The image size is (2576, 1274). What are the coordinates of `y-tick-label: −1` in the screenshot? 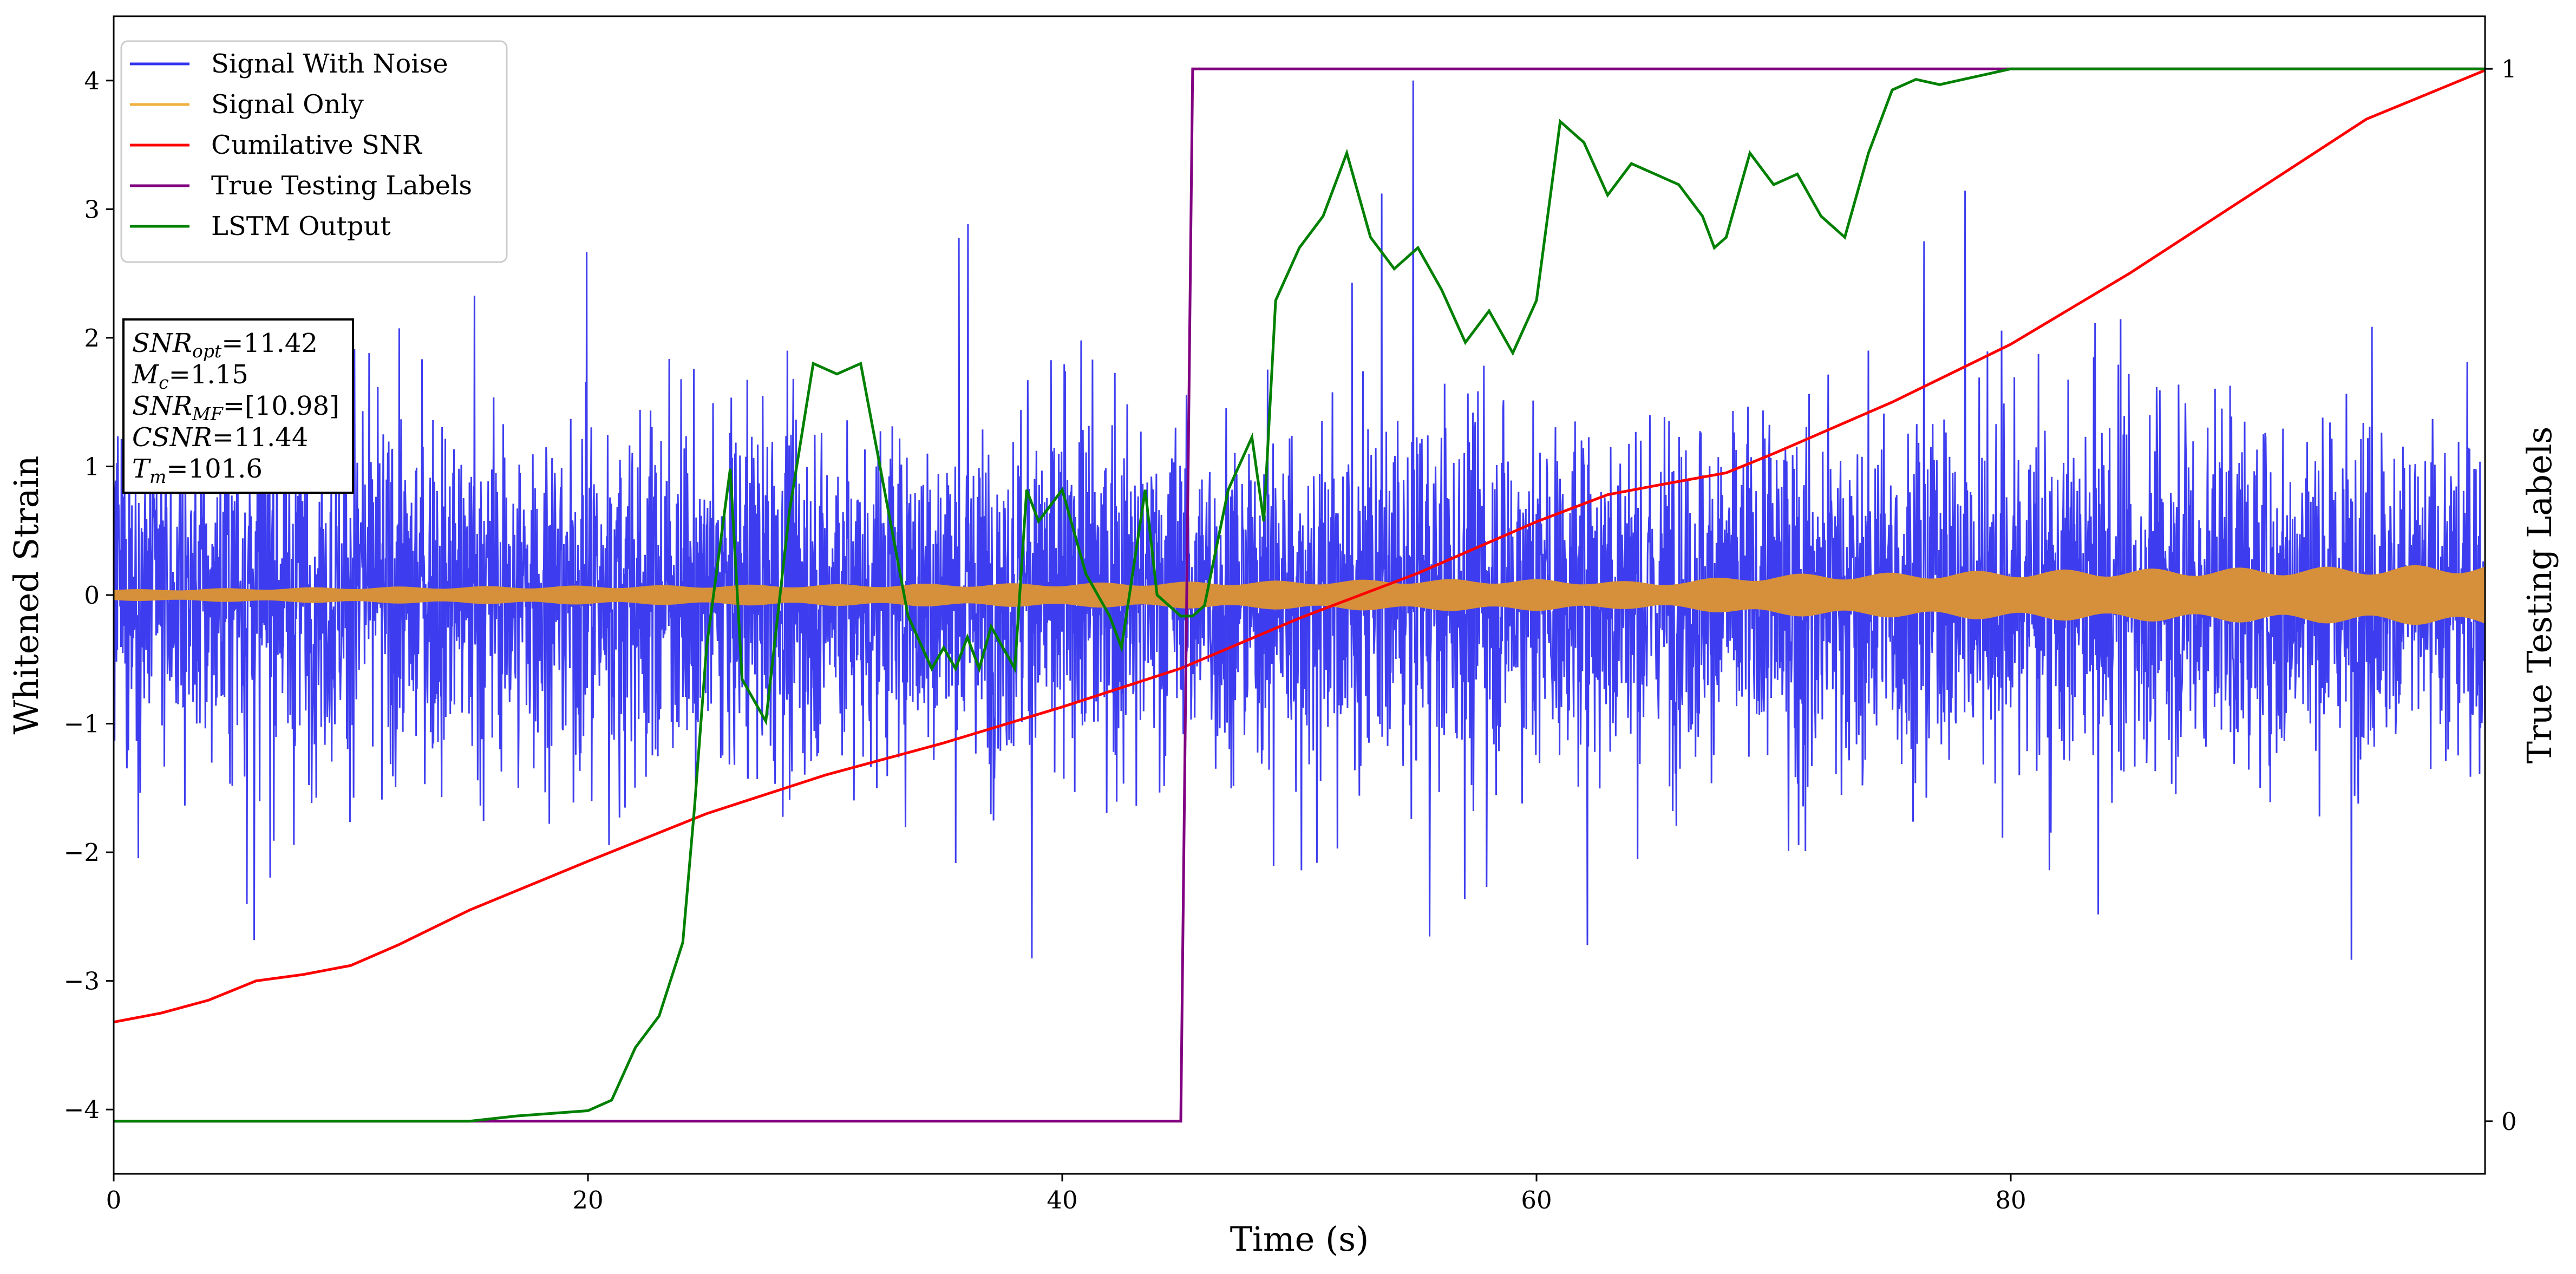 It's located at (82, 724).